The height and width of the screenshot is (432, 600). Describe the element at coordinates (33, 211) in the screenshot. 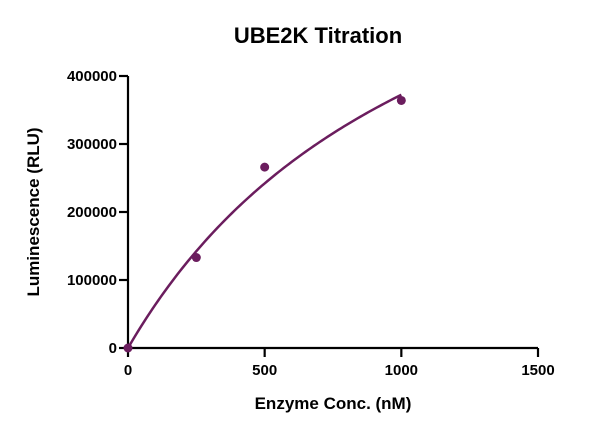

I see `y-axis-label: Luminescence (RLU)` at that location.